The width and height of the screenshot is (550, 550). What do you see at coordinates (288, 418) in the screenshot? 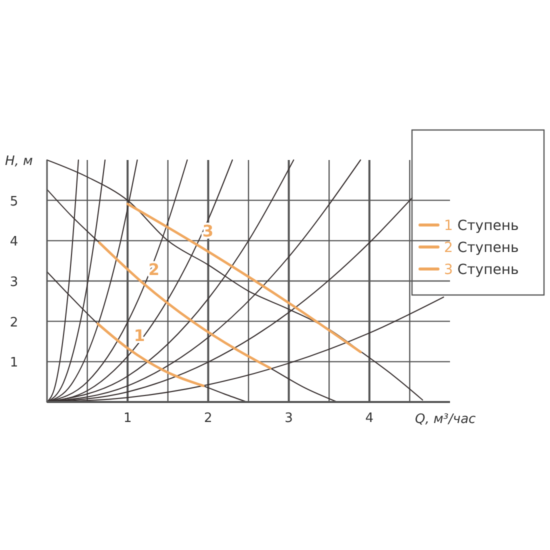
I see `x-tick-label: 3` at bounding box center [288, 418].